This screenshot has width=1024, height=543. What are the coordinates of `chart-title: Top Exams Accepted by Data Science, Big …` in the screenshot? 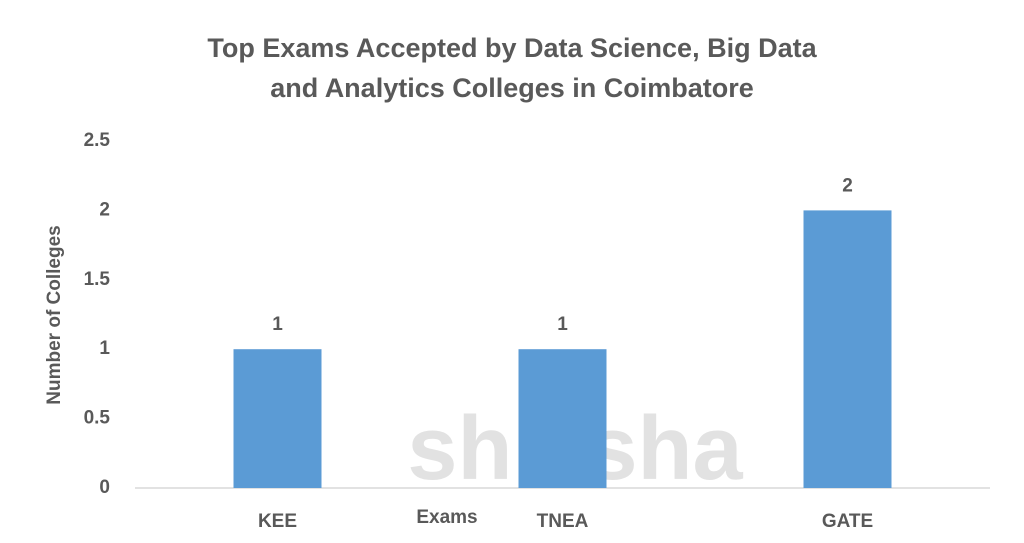 It's located at (512, 68).